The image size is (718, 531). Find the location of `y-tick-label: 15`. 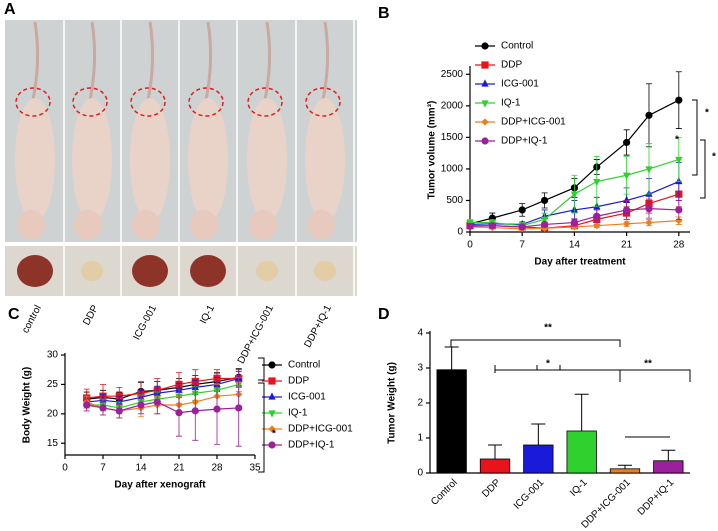

y-tick-label: 15 is located at coordinates (53, 443).